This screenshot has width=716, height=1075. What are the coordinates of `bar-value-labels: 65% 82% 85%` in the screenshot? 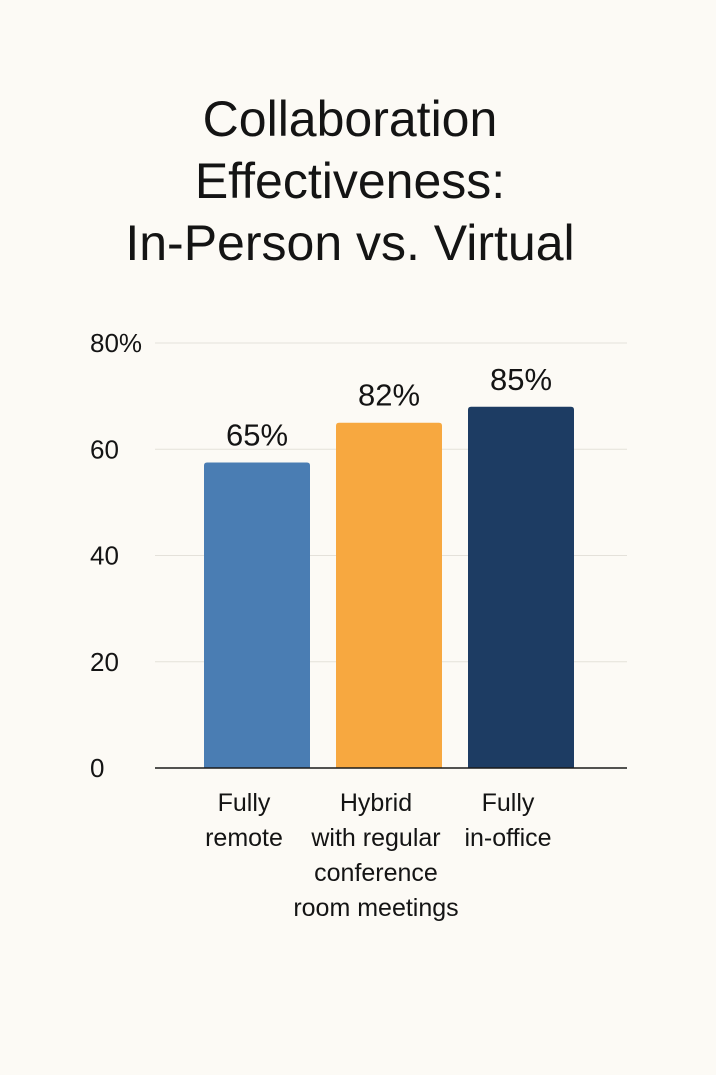 It's located at (389, 407).